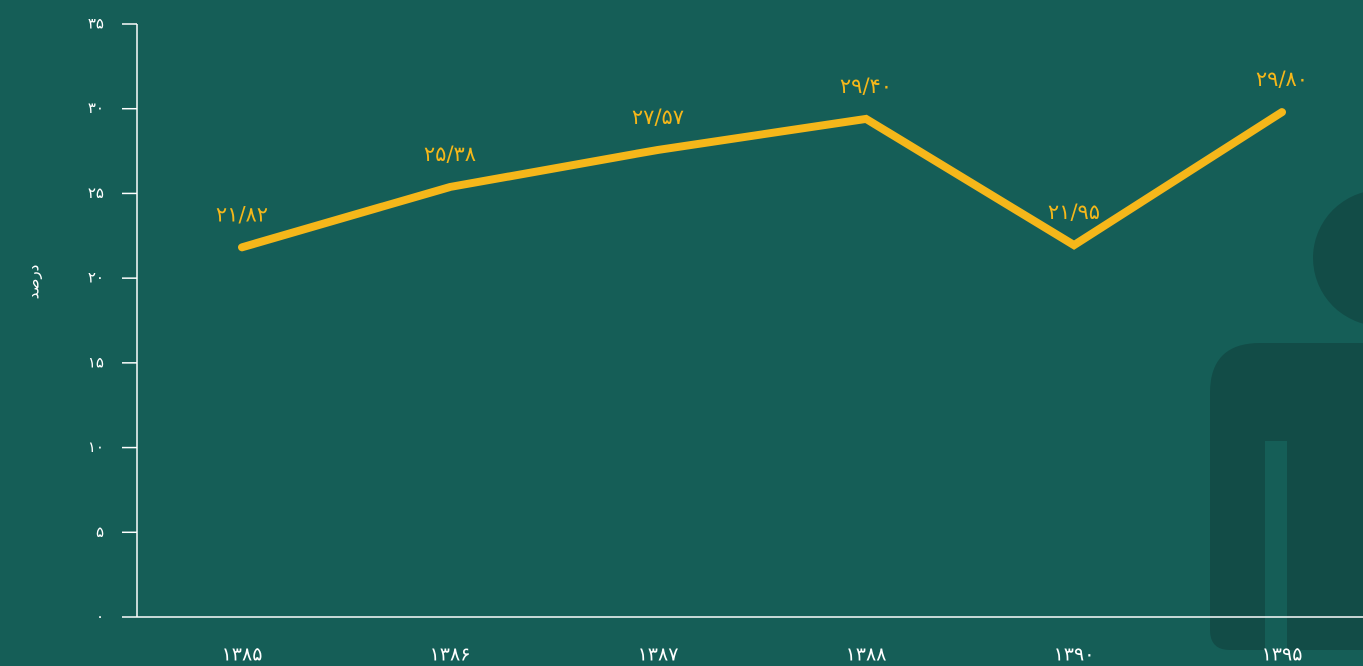 This screenshot has height=666, width=1363. Describe the element at coordinates (100, 532) in the screenshot. I see `y-tick-label: ۵` at that location.